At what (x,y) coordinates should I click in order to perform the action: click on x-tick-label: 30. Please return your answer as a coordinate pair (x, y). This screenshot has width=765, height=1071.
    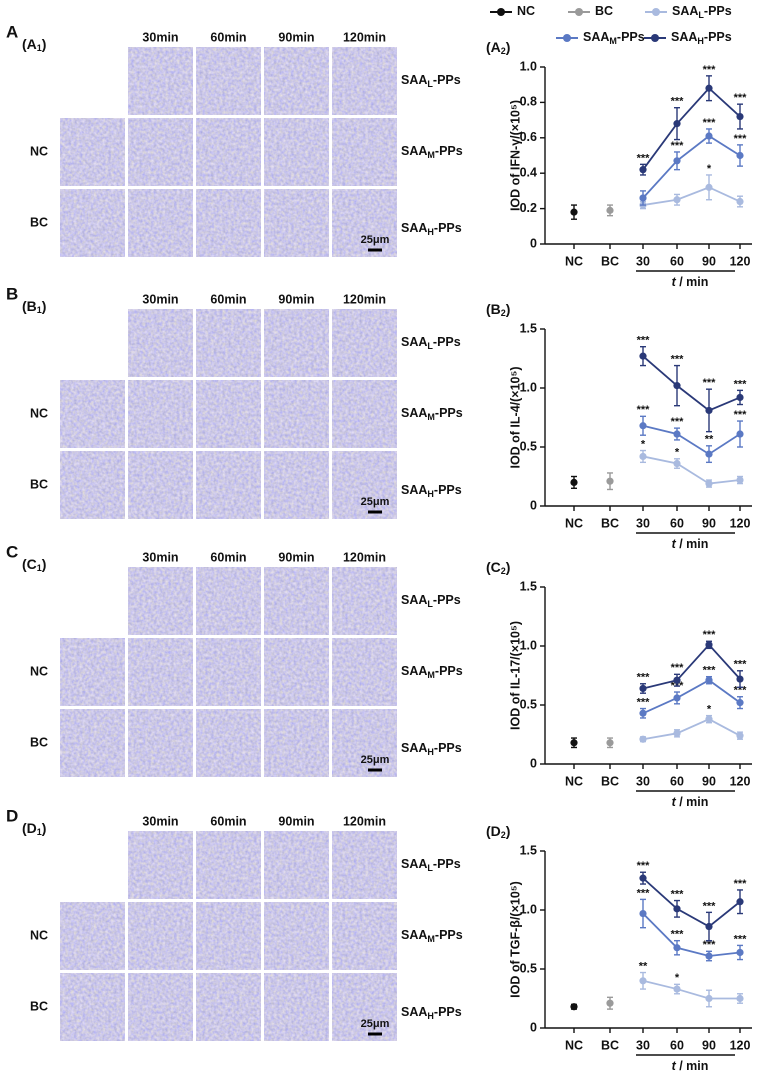
    Looking at the image, I should click on (643, 1045).